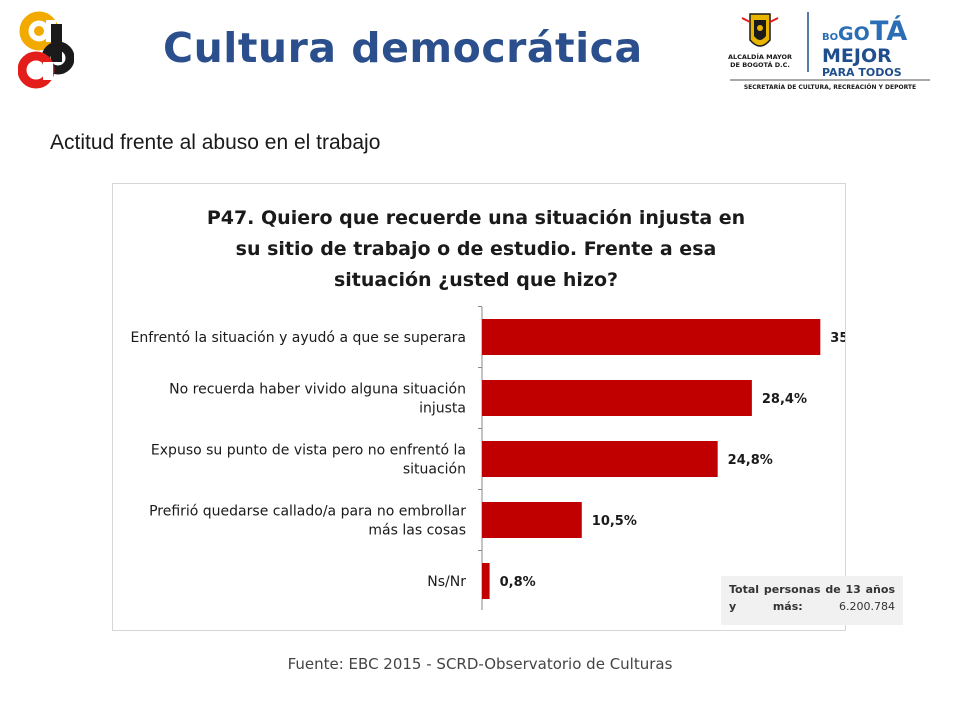  I want to click on data-label: 35,6%, so click(837, 338).